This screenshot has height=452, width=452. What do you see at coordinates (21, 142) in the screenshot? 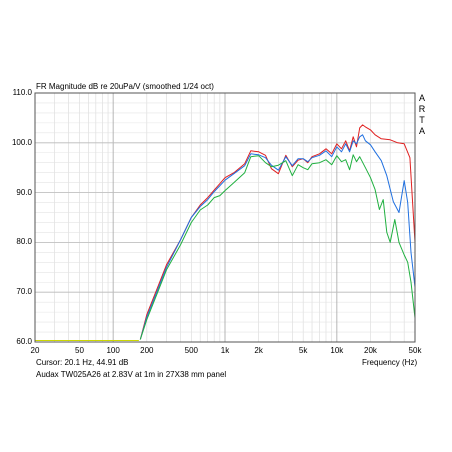
I see `y-tick-label: 100.0` at bounding box center [21, 142].